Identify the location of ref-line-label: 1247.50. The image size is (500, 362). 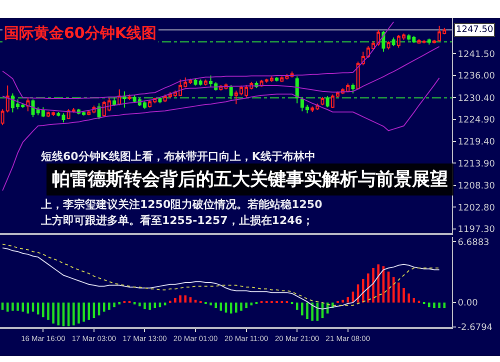
(475, 30).